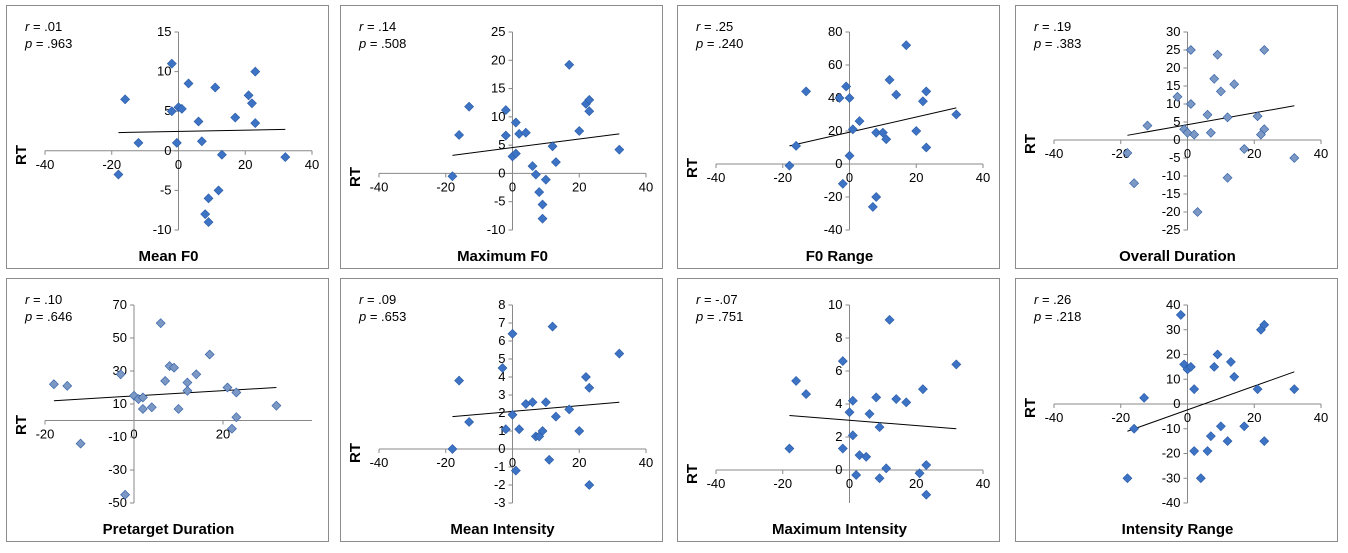 The height and width of the screenshot is (553, 1348). I want to click on r-value: = -.07, so click(719, 299).